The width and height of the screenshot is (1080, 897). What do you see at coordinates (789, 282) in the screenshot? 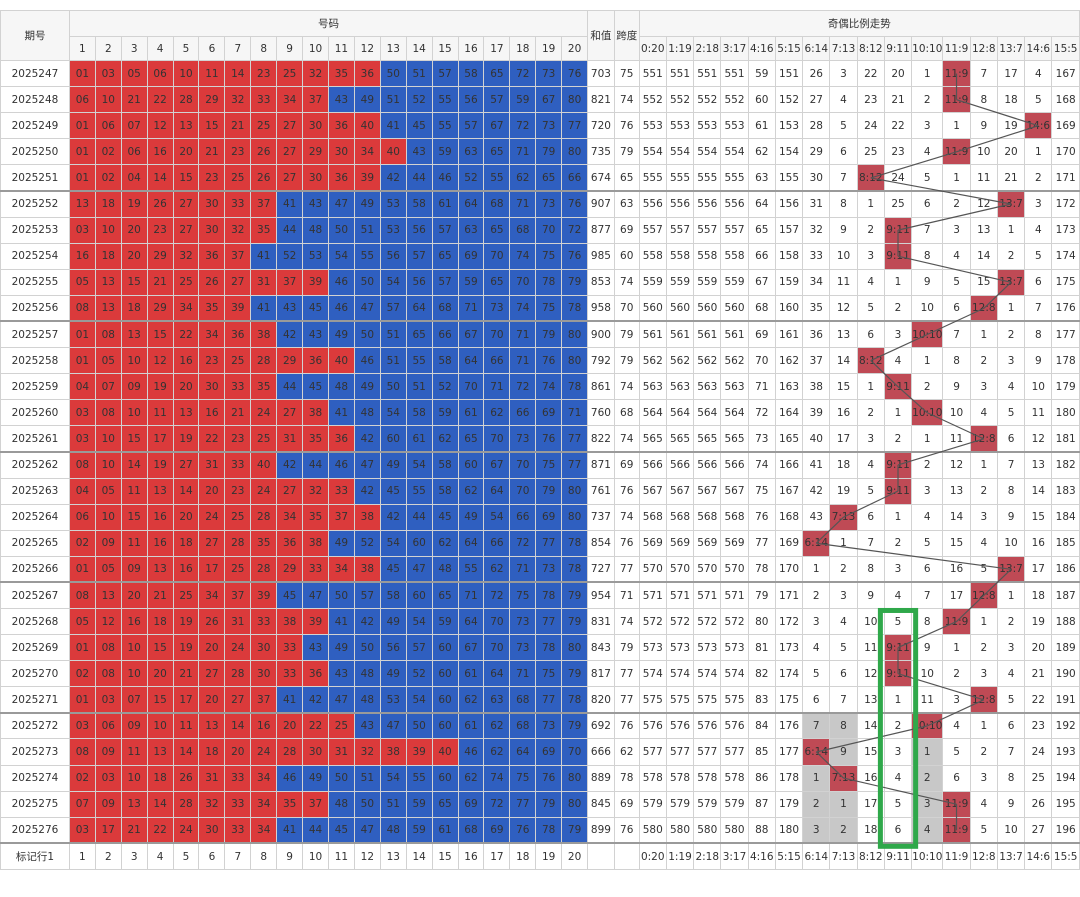
I see `ratio-miss: 159` at bounding box center [789, 282].